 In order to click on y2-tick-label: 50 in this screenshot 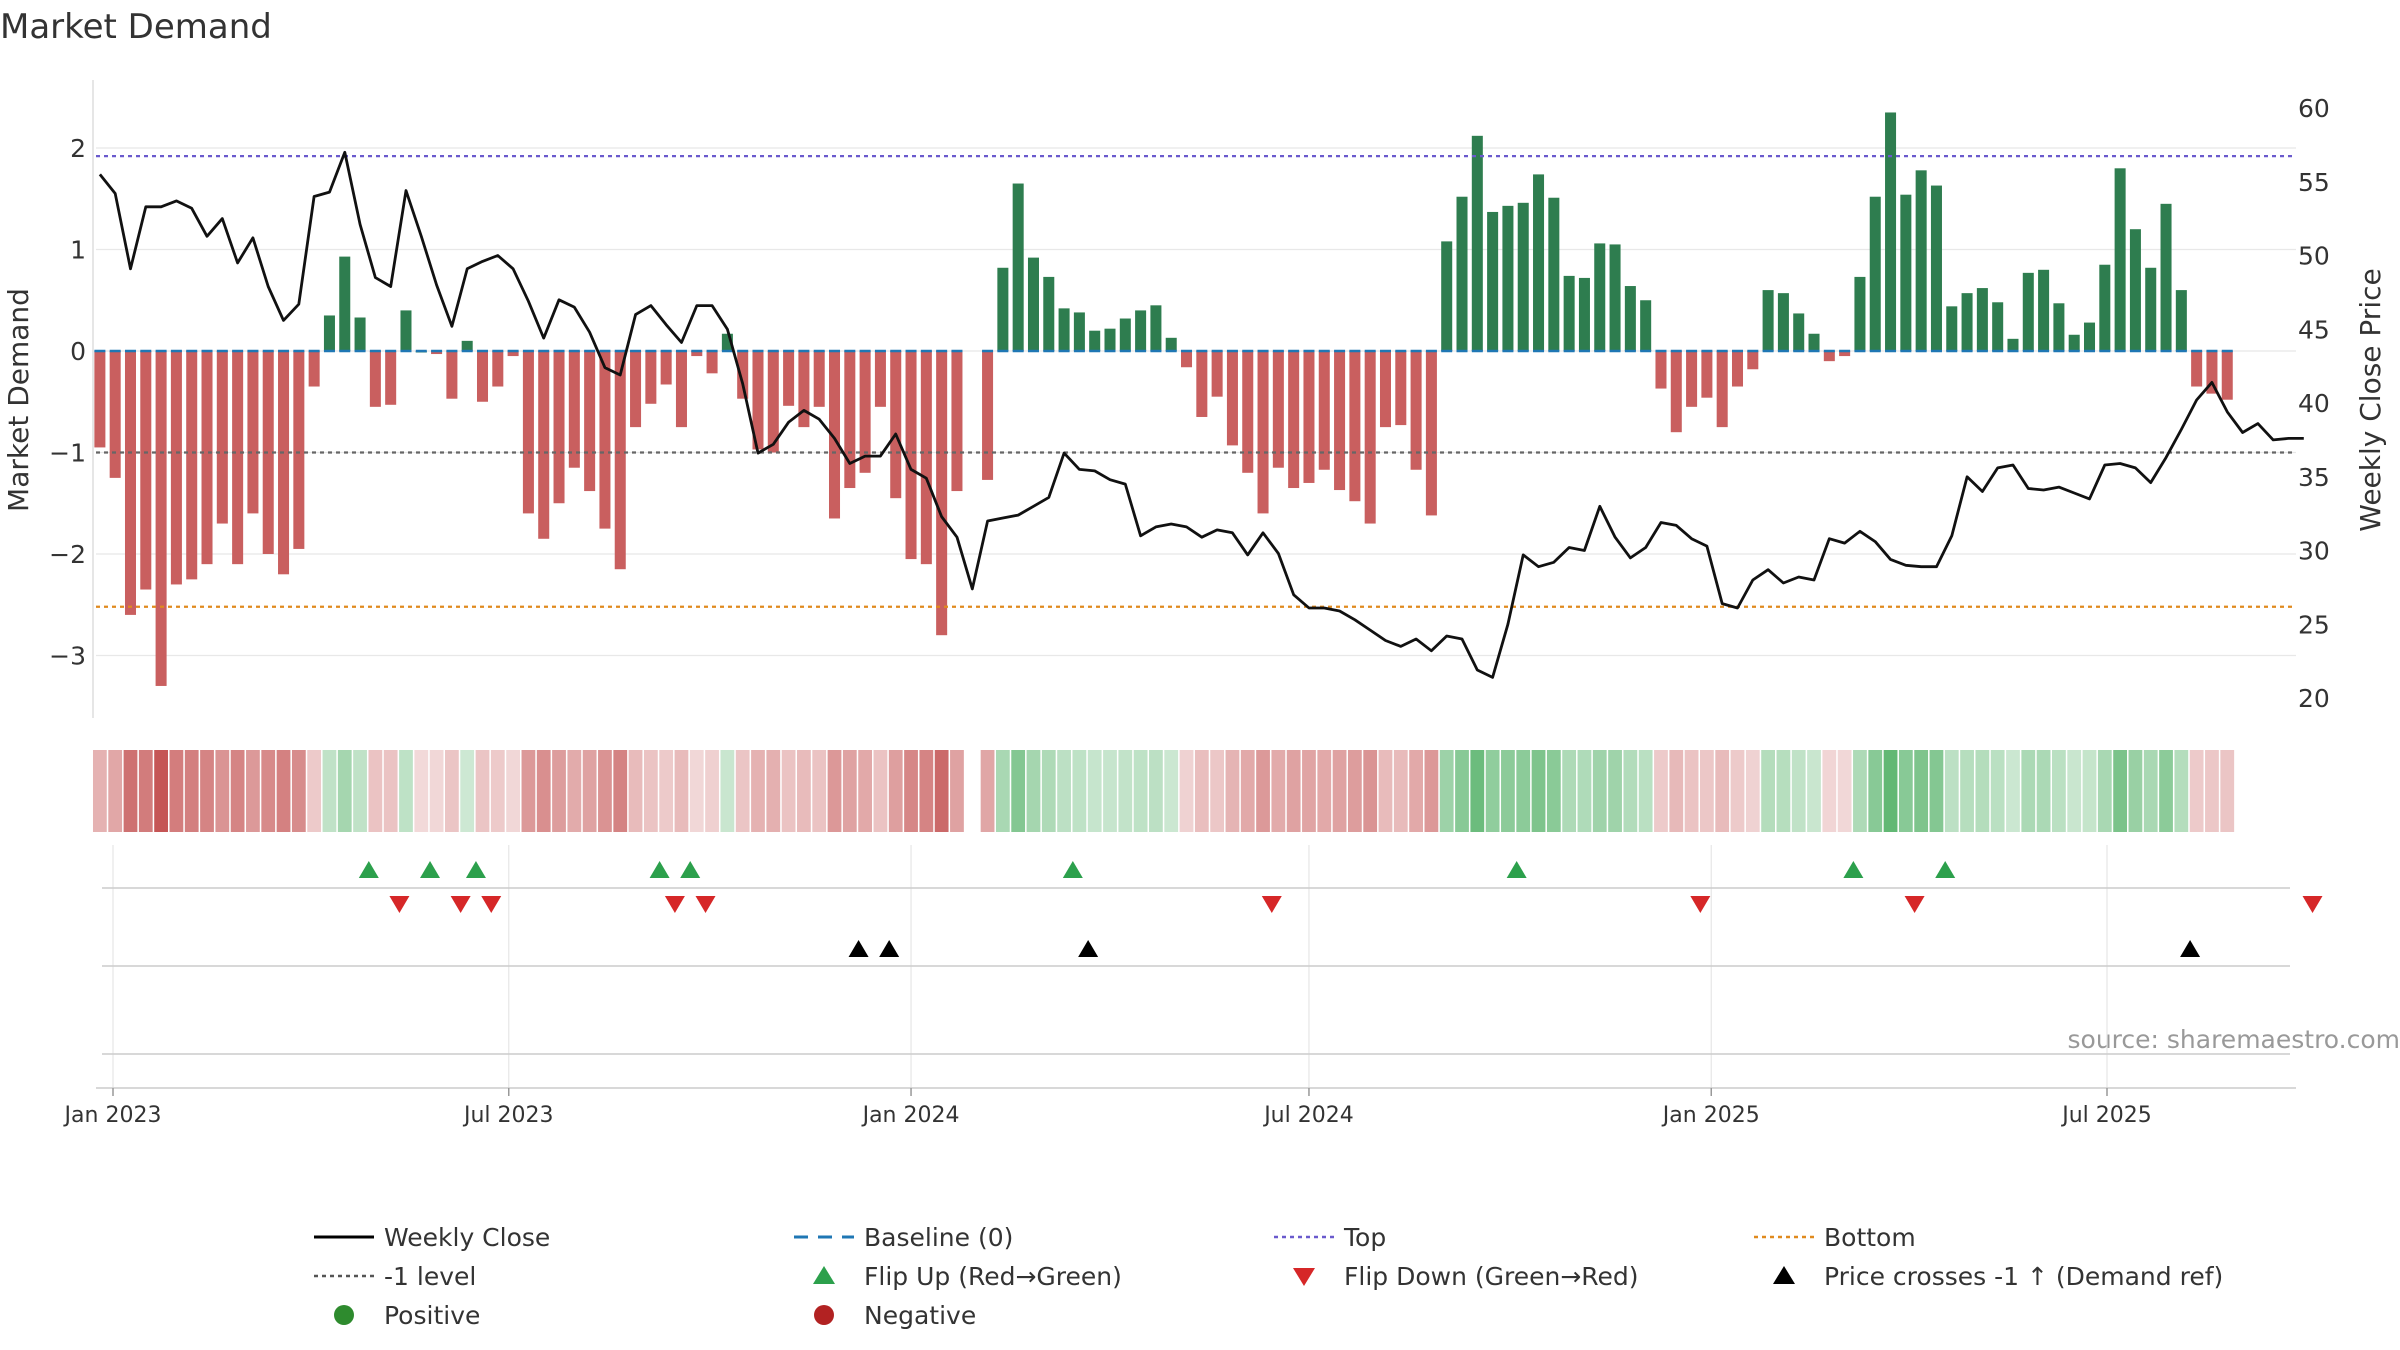, I will do `click(2314, 256)`.